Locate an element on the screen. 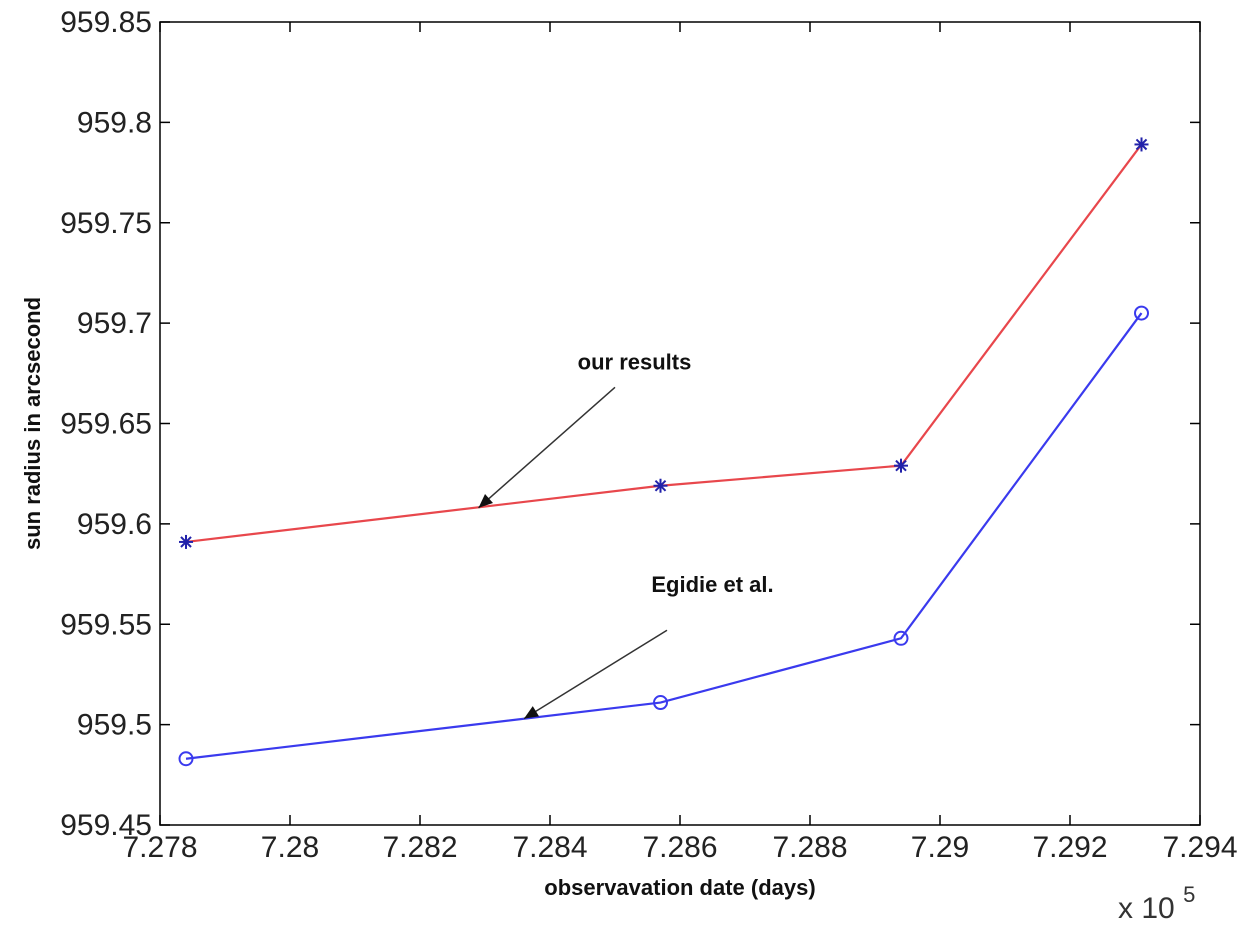  annotation-2-arrow is located at coordinates (595, 674).